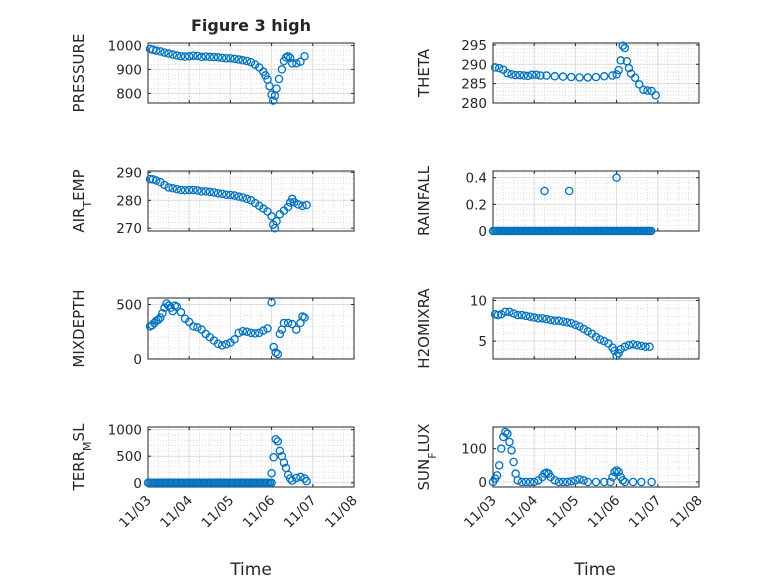 The height and width of the screenshot is (583, 778). What do you see at coordinates (596, 328) in the screenshot?
I see `h2omixra-axes-box` at bounding box center [596, 328].